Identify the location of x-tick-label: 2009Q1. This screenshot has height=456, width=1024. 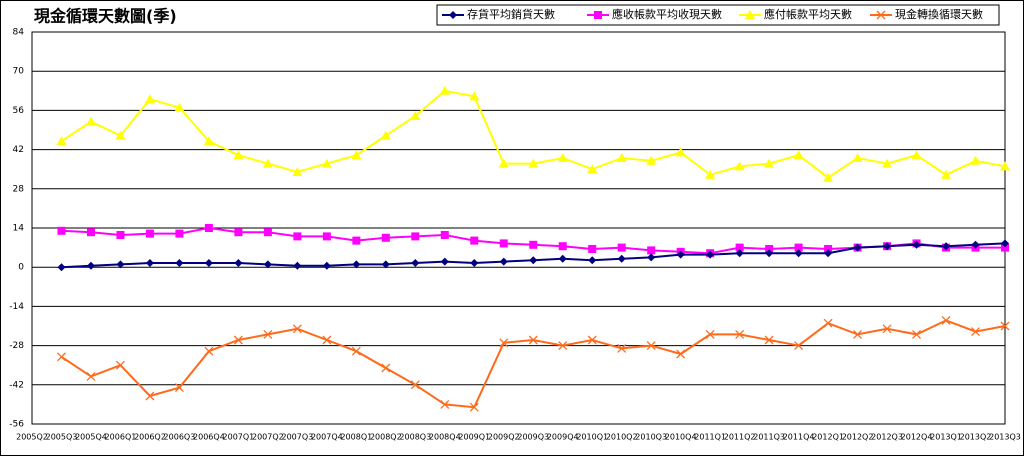
(474, 437).